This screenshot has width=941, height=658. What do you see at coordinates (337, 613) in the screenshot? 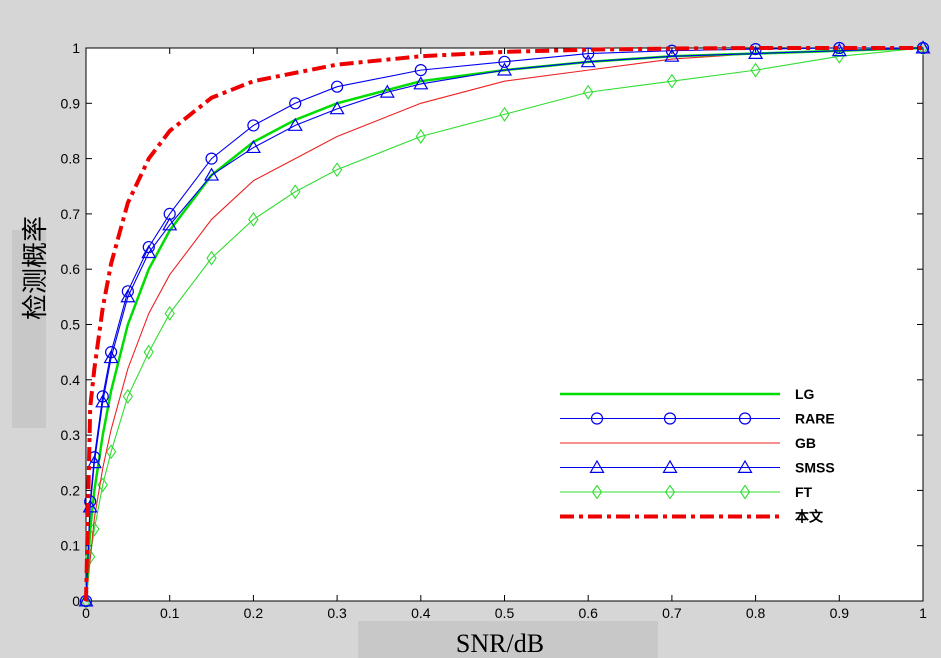
I see `x-tick-label: 0.3` at bounding box center [337, 613].